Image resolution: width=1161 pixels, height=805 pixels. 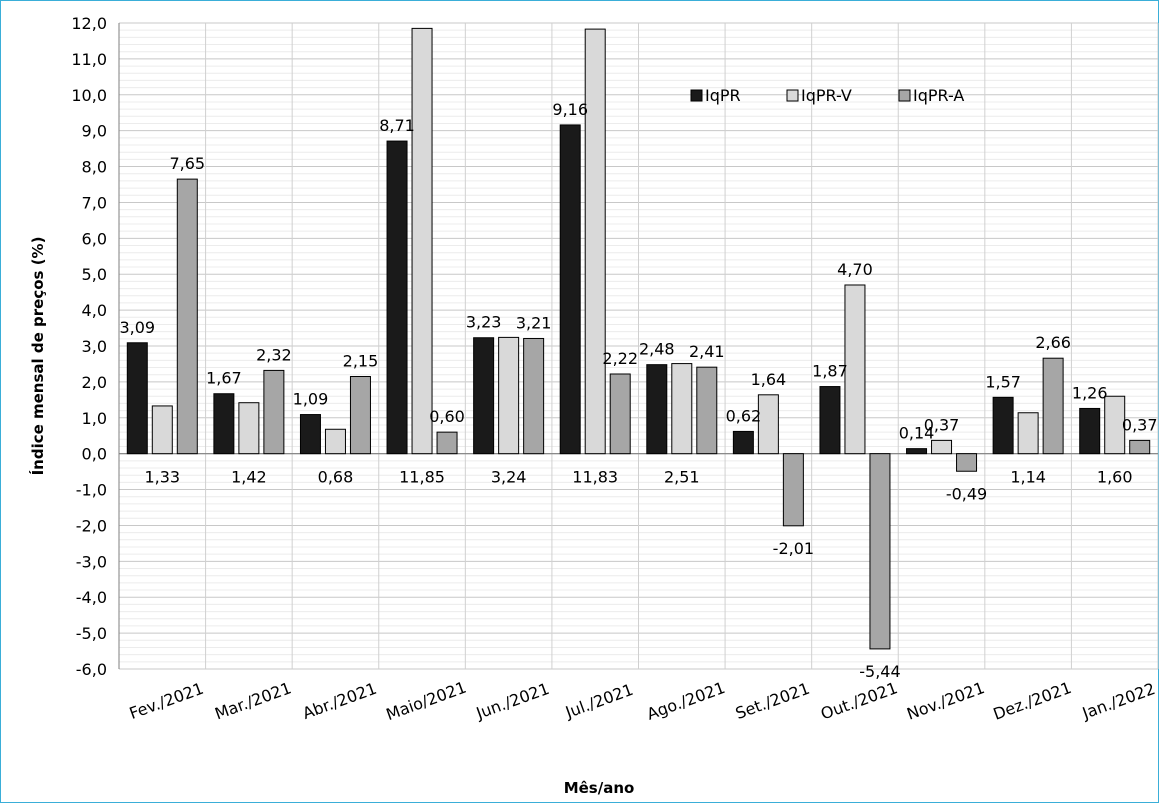 I want to click on x-tick-label: Jun./2021, so click(x=512, y=701).